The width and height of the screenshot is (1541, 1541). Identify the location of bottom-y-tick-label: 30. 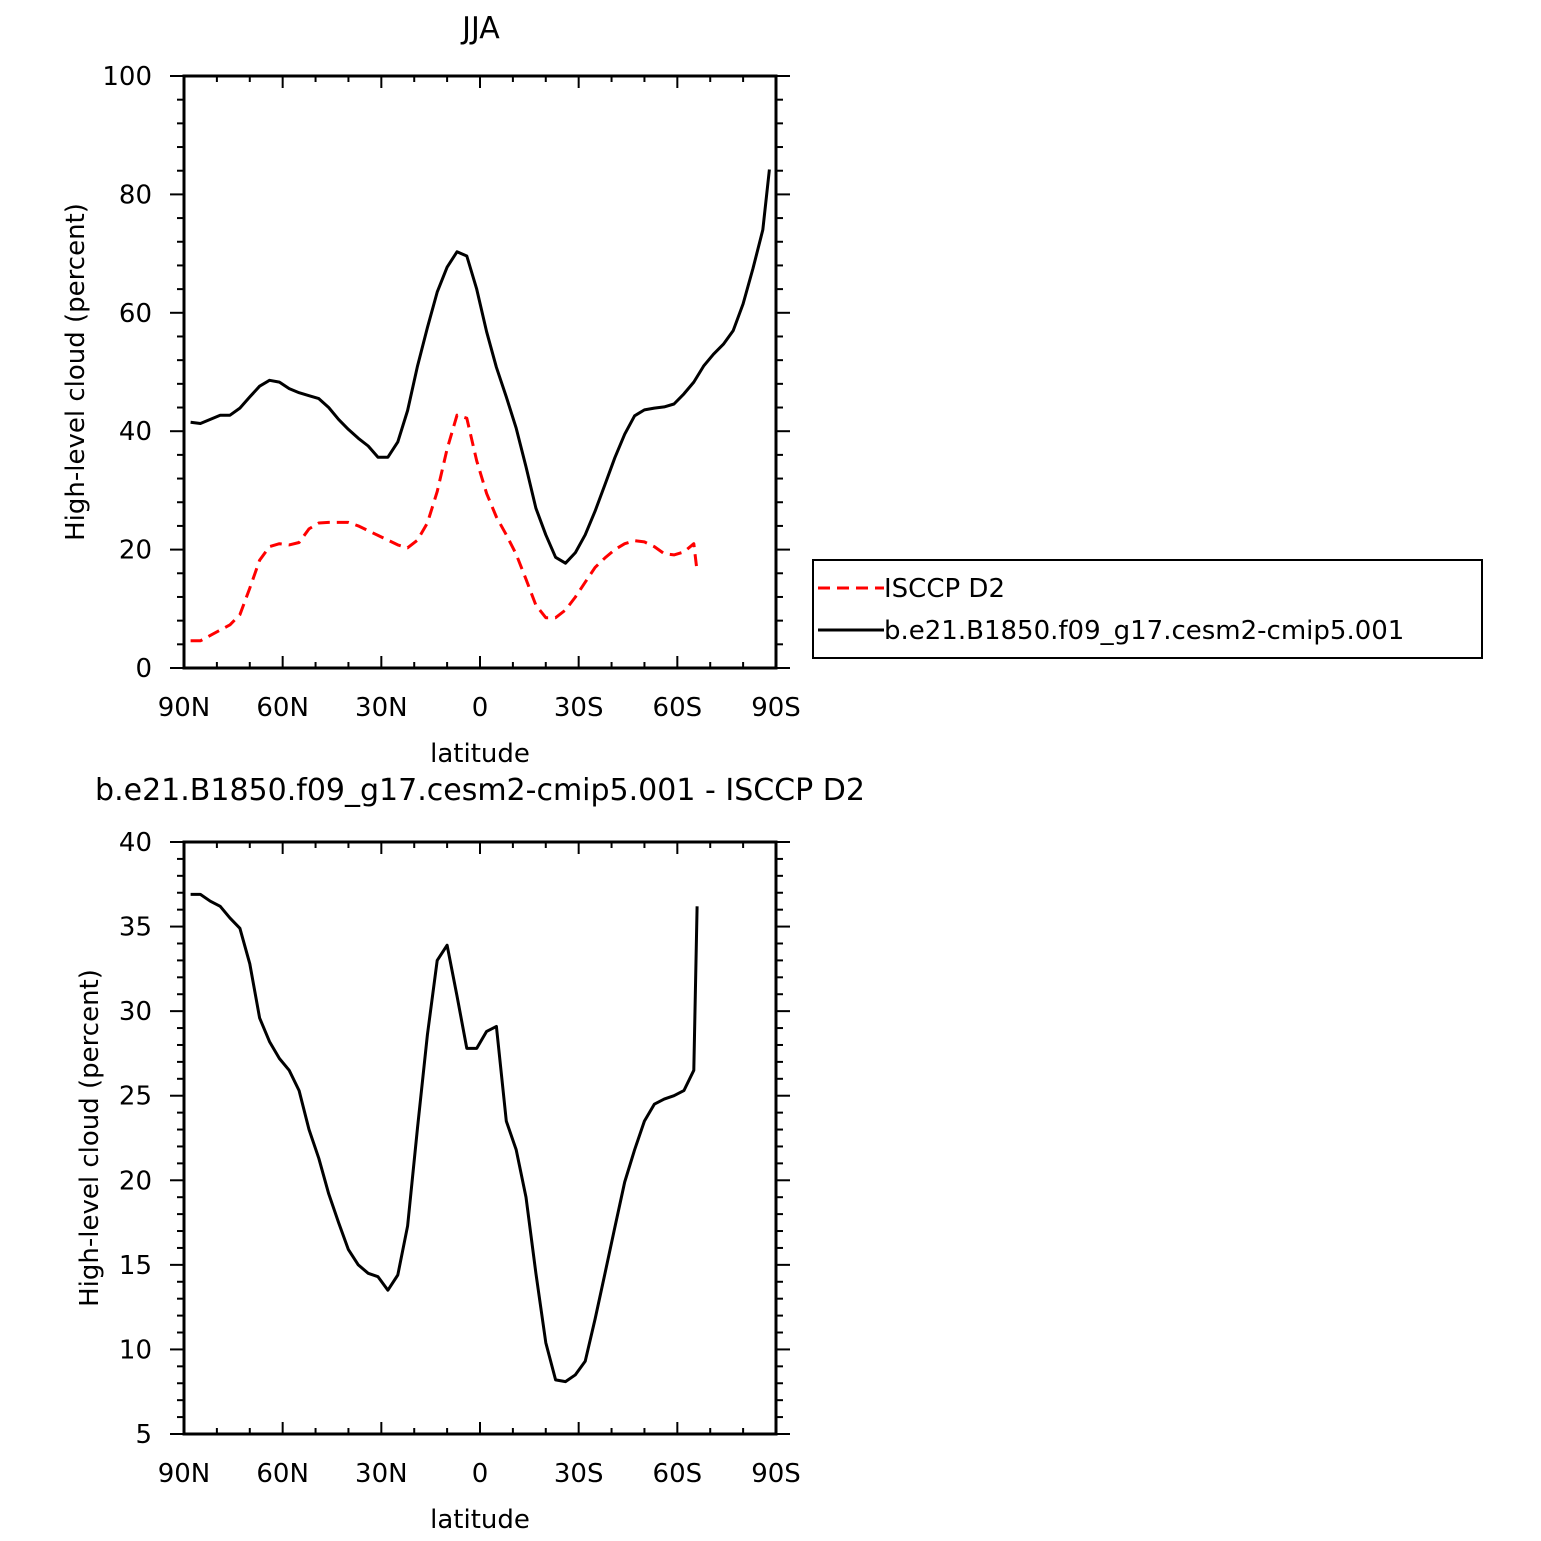
(135, 1012).